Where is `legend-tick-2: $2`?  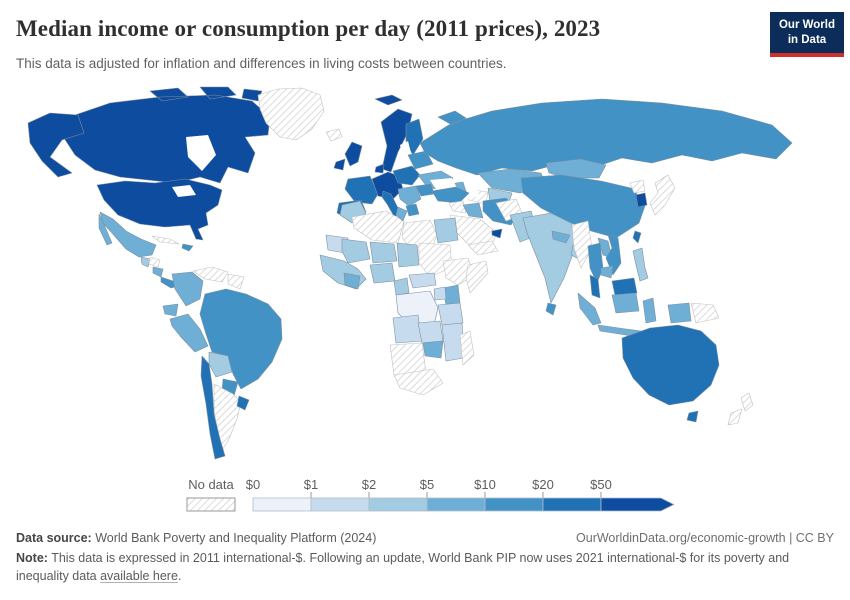 legend-tick-2: $2 is located at coordinates (369, 484).